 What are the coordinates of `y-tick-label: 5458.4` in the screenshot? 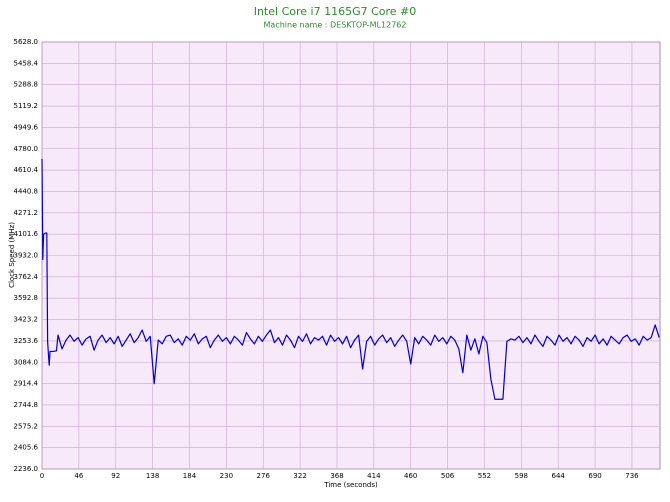 It's located at (26, 63).